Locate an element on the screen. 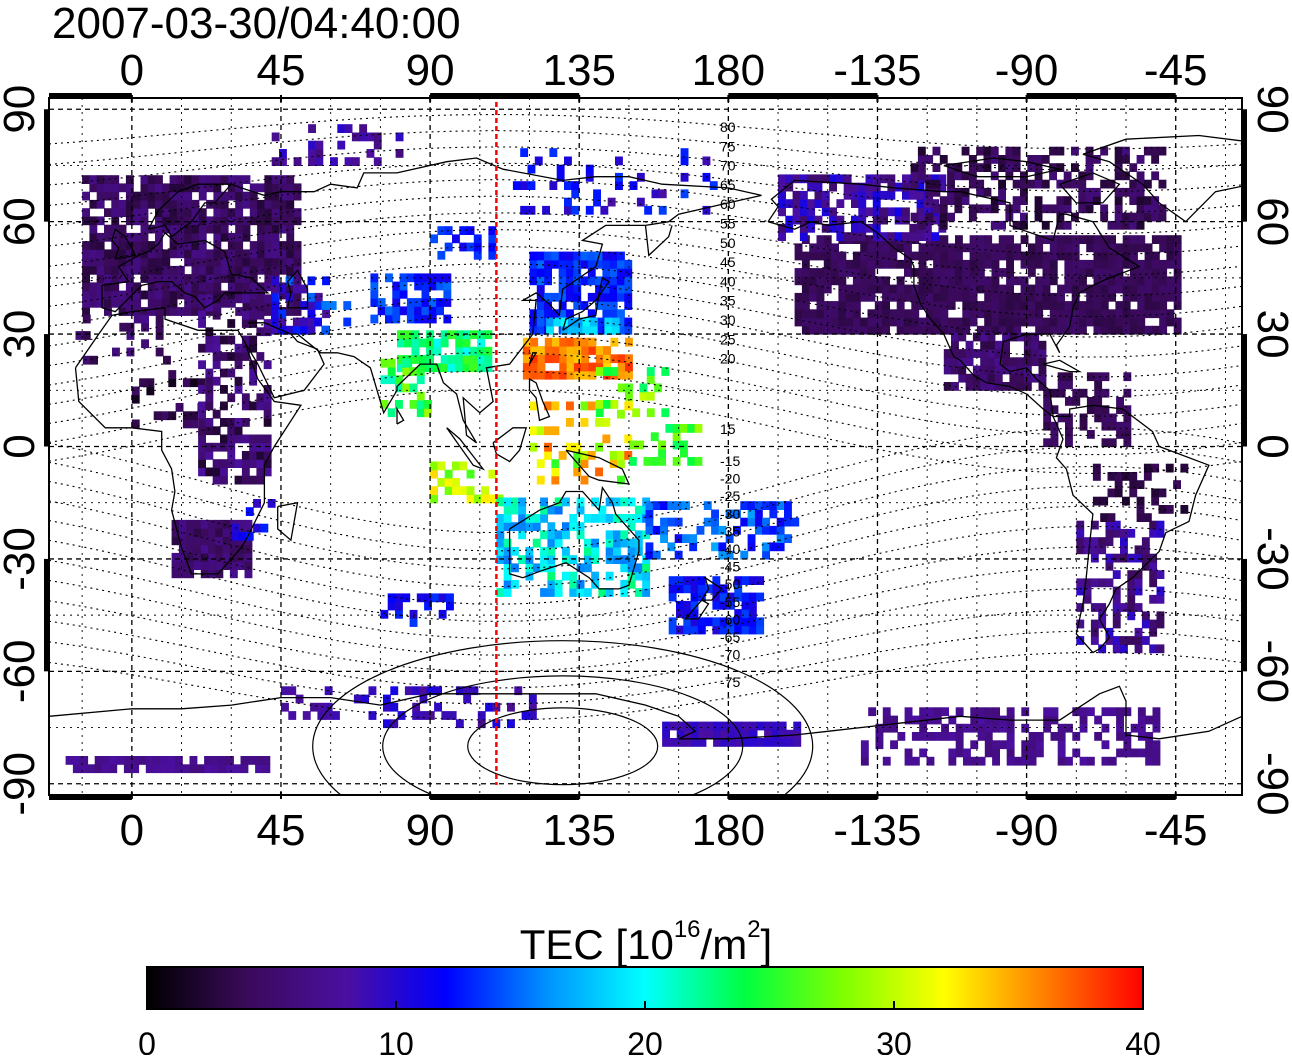 The height and width of the screenshot is (1057, 1292). south-america-coast is located at coordinates (1131, 535).